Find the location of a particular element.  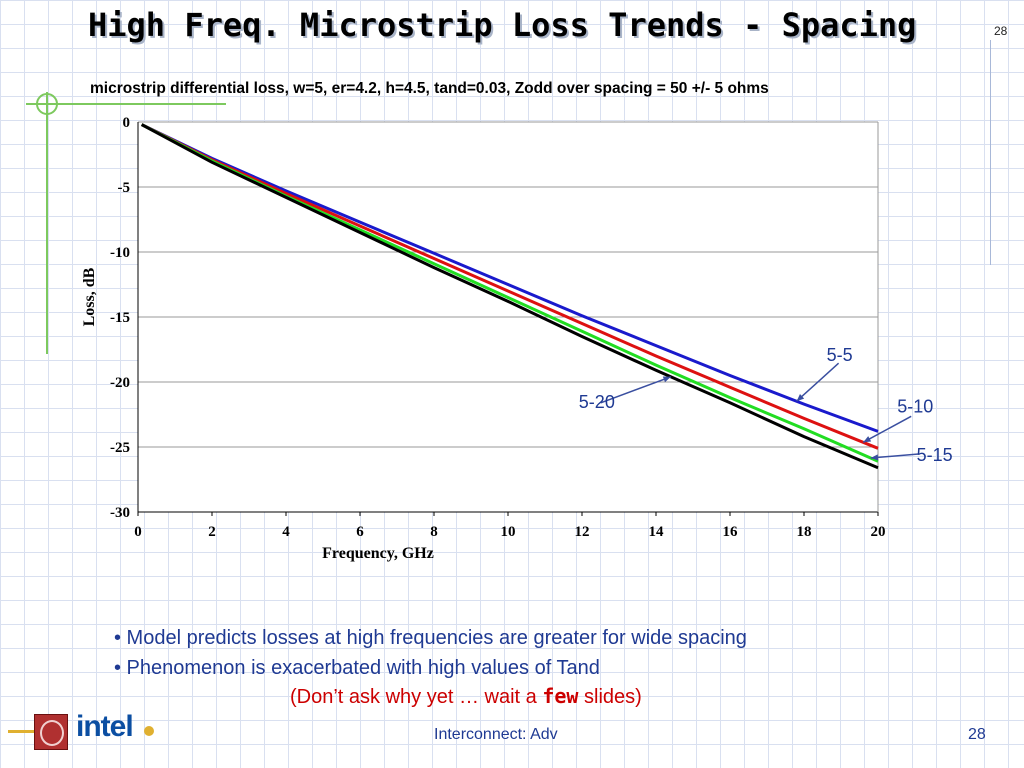

logo-text: intel is located at coordinates (105, 726).